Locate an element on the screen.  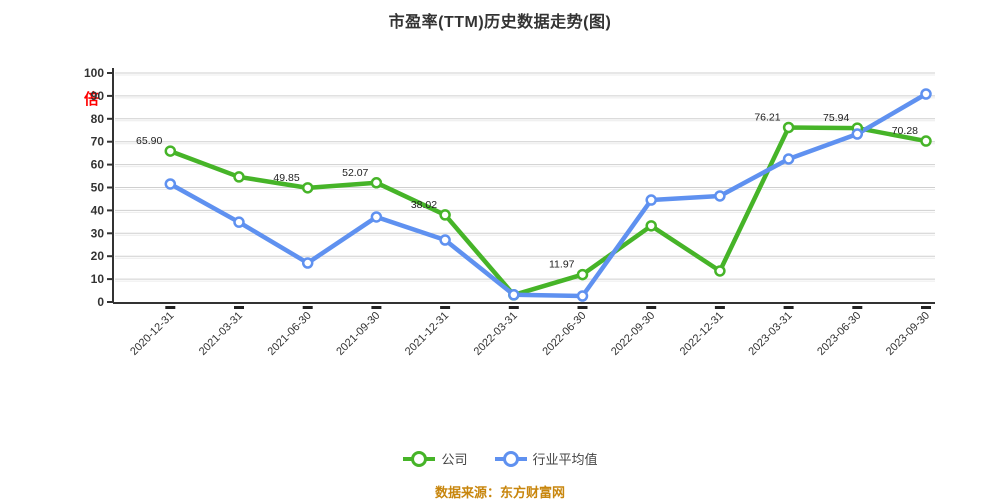
chart-title: 市盈率(TTM)历史数据走势(图) is located at coordinates (500, 22).